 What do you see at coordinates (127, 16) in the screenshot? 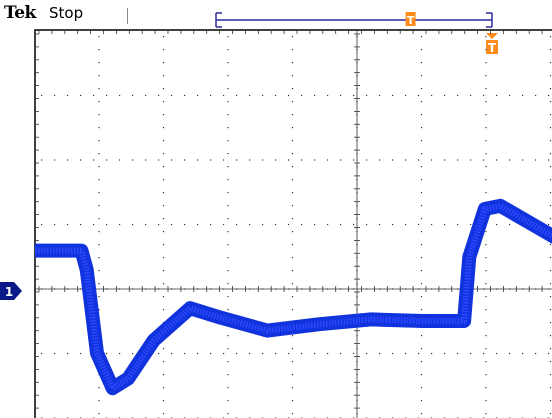
I see `header-divider` at bounding box center [127, 16].